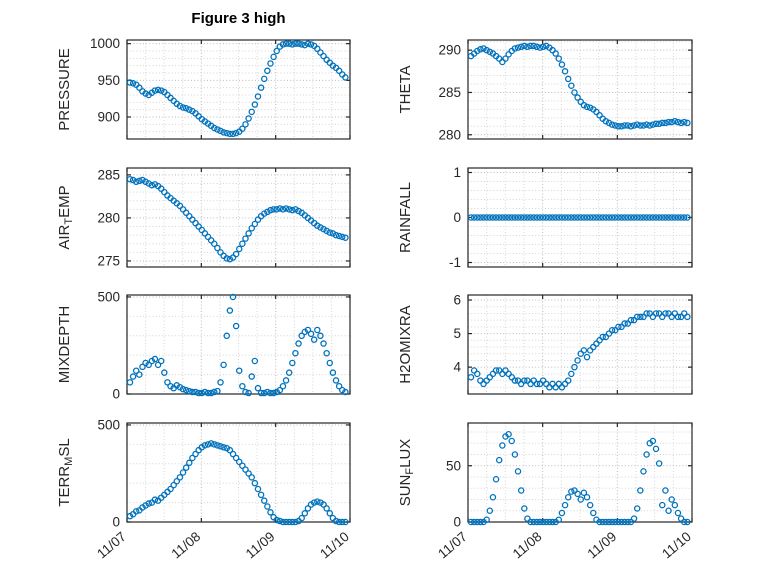 The image size is (778, 583). I want to click on y-tick-label: 50, so click(453, 465).